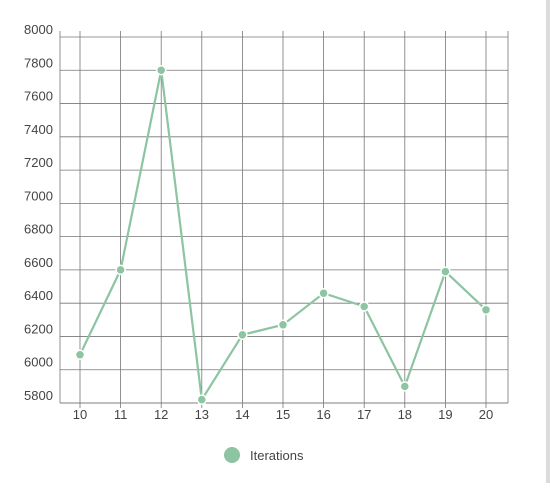 The width and height of the screenshot is (550, 488). What do you see at coordinates (38, 129) in the screenshot?
I see `y-tick-label: 7400` at bounding box center [38, 129].